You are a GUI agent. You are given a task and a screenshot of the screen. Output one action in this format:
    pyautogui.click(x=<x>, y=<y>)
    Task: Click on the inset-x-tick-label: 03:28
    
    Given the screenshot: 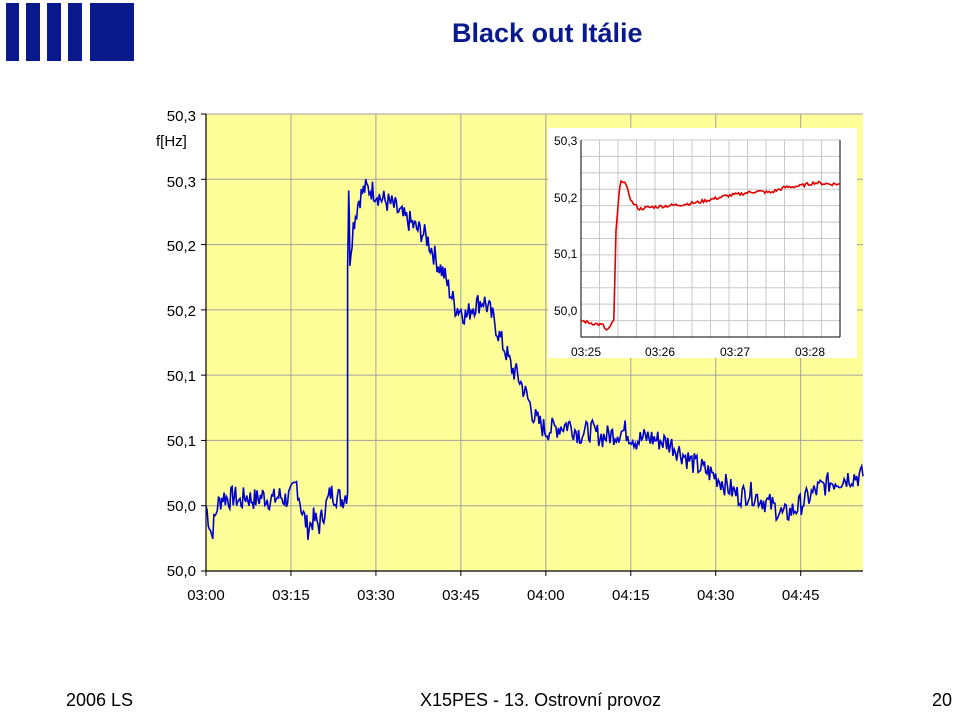 What is the action you would take?
    pyautogui.click(x=810, y=352)
    